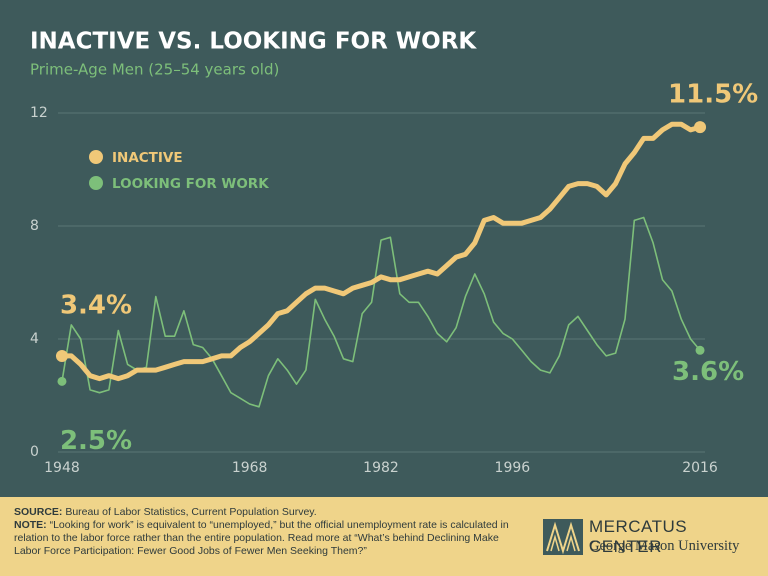 The image size is (768, 576). I want to click on source-label: SOURCE:, so click(38, 512).